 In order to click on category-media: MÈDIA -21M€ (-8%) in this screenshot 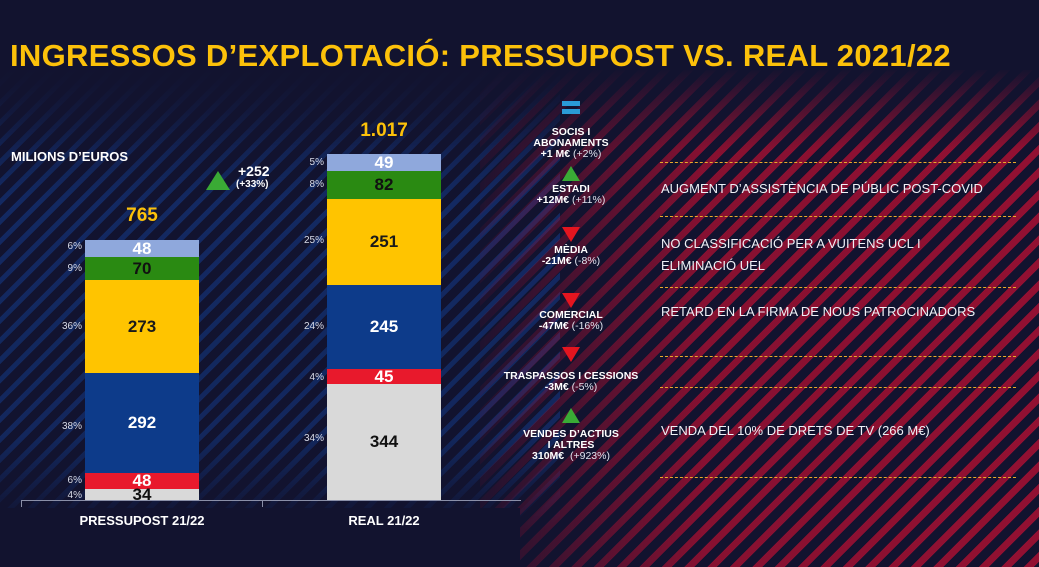, I will do `click(571, 256)`.